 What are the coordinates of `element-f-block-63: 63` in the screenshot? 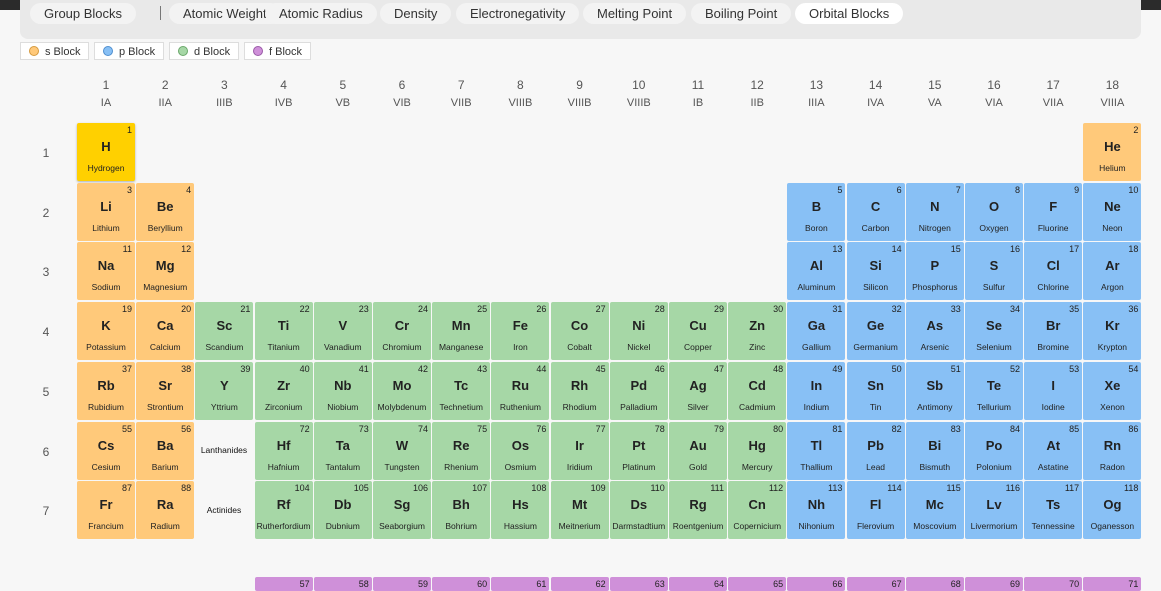 It's located at (638, 584).